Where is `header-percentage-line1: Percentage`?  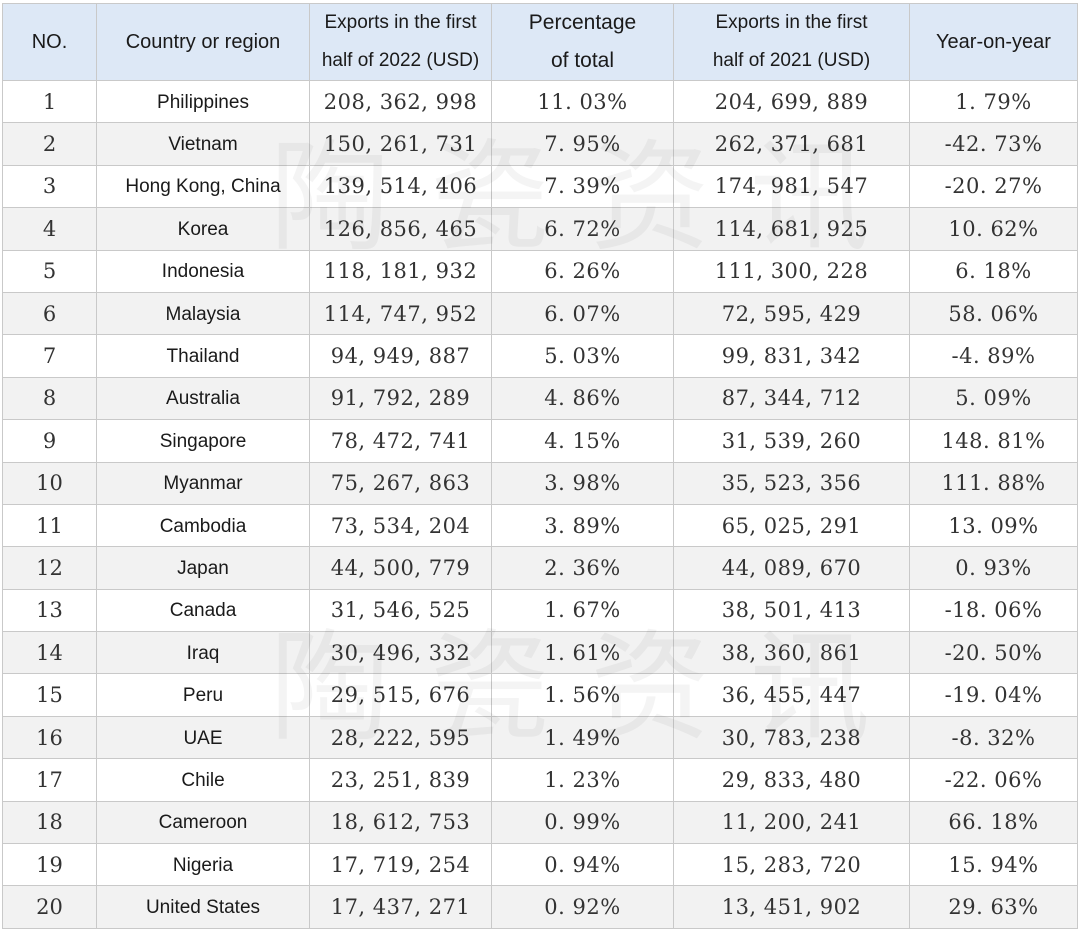 header-percentage-line1: Percentage is located at coordinates (582, 22).